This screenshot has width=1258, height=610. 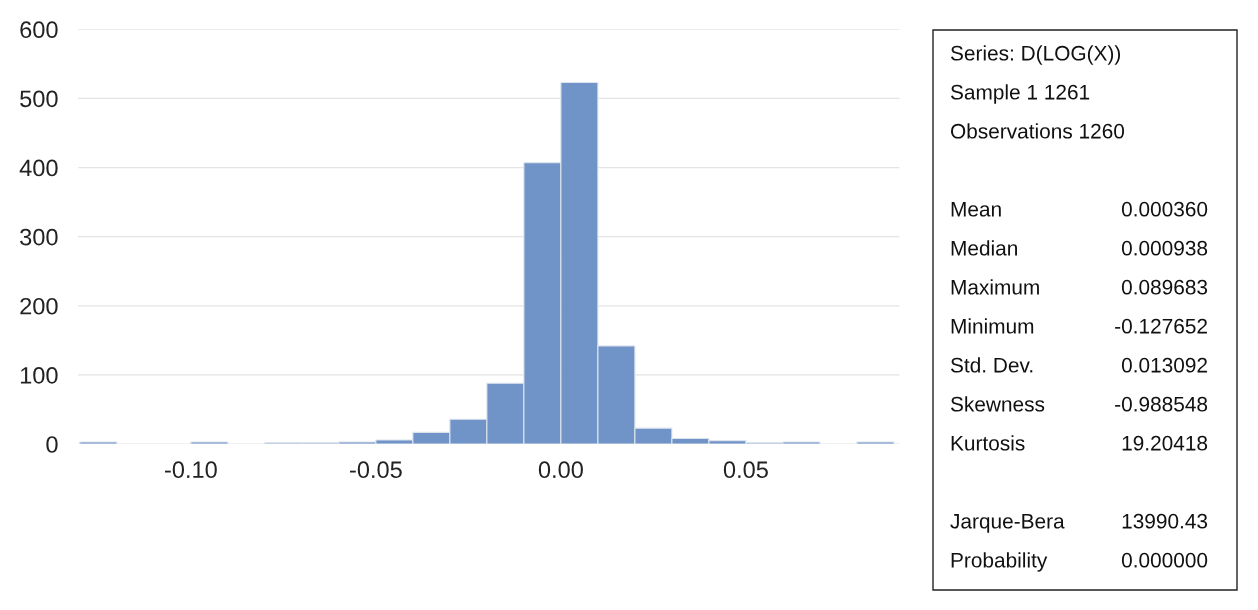 I want to click on x-tick-label: -0.05, so click(x=376, y=470).